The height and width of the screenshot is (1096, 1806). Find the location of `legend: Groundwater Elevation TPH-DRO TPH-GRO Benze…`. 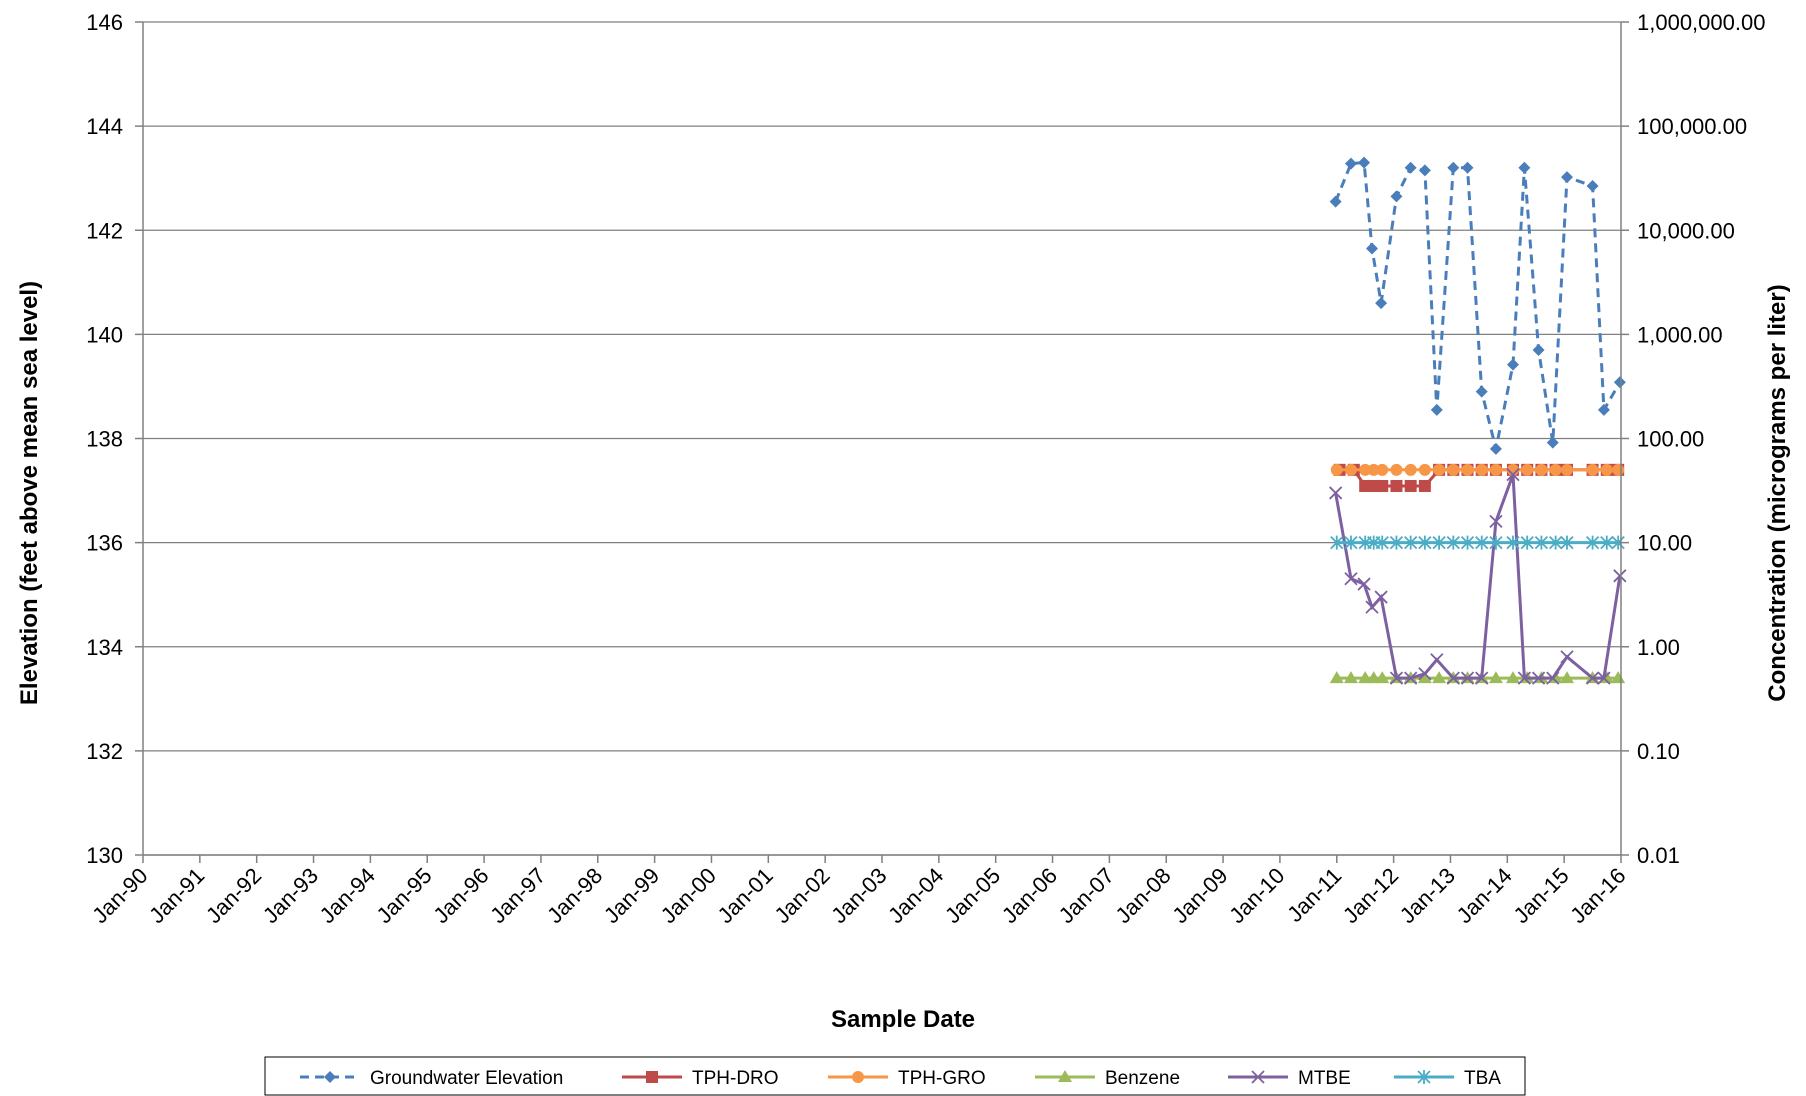

legend: Groundwater Elevation TPH-DRO TPH-GRO Benze… is located at coordinates (895, 1076).